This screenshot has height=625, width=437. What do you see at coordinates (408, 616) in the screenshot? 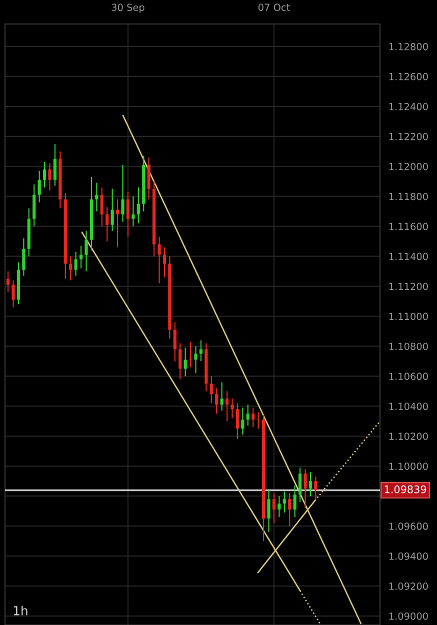
I see `y-tick-label: 1.09000` at bounding box center [408, 616].